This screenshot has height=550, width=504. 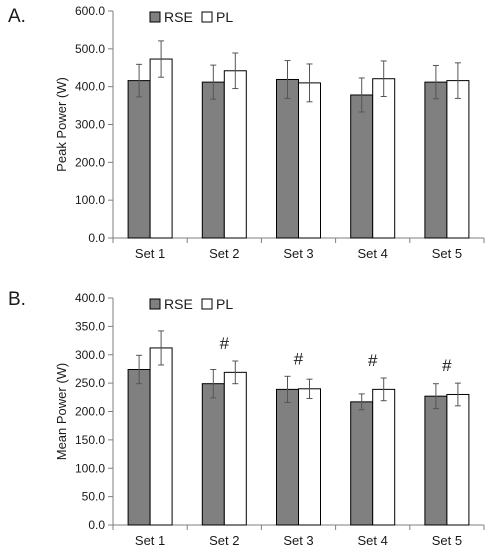 What do you see at coordinates (90, 49) in the screenshot?
I see `y-tick-label: 500.0` at bounding box center [90, 49].